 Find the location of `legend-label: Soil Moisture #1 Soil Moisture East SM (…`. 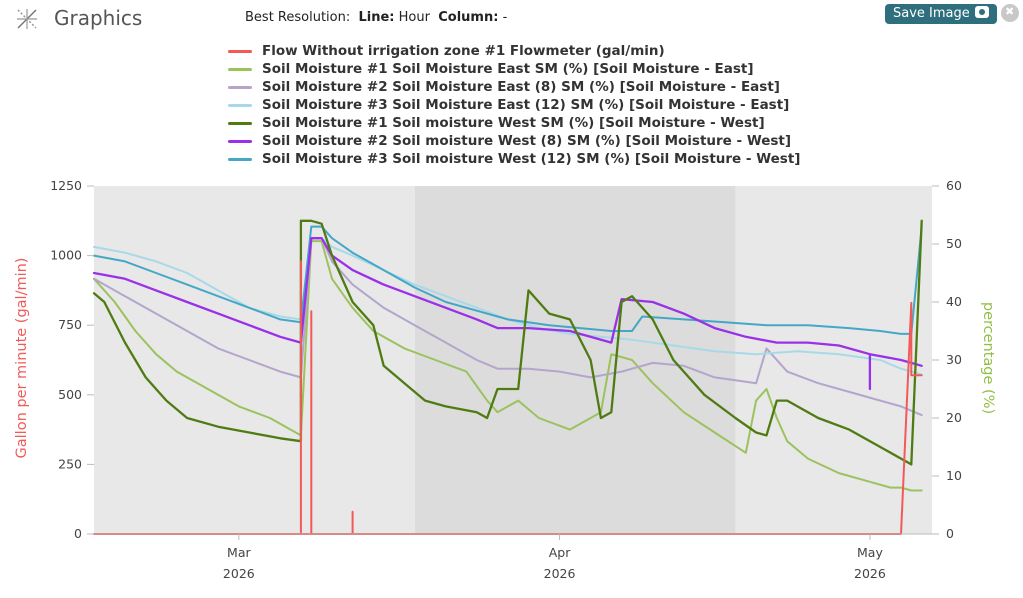

legend-label: Soil Moisture #1 Soil Moisture East SM (… is located at coordinates (508, 69).